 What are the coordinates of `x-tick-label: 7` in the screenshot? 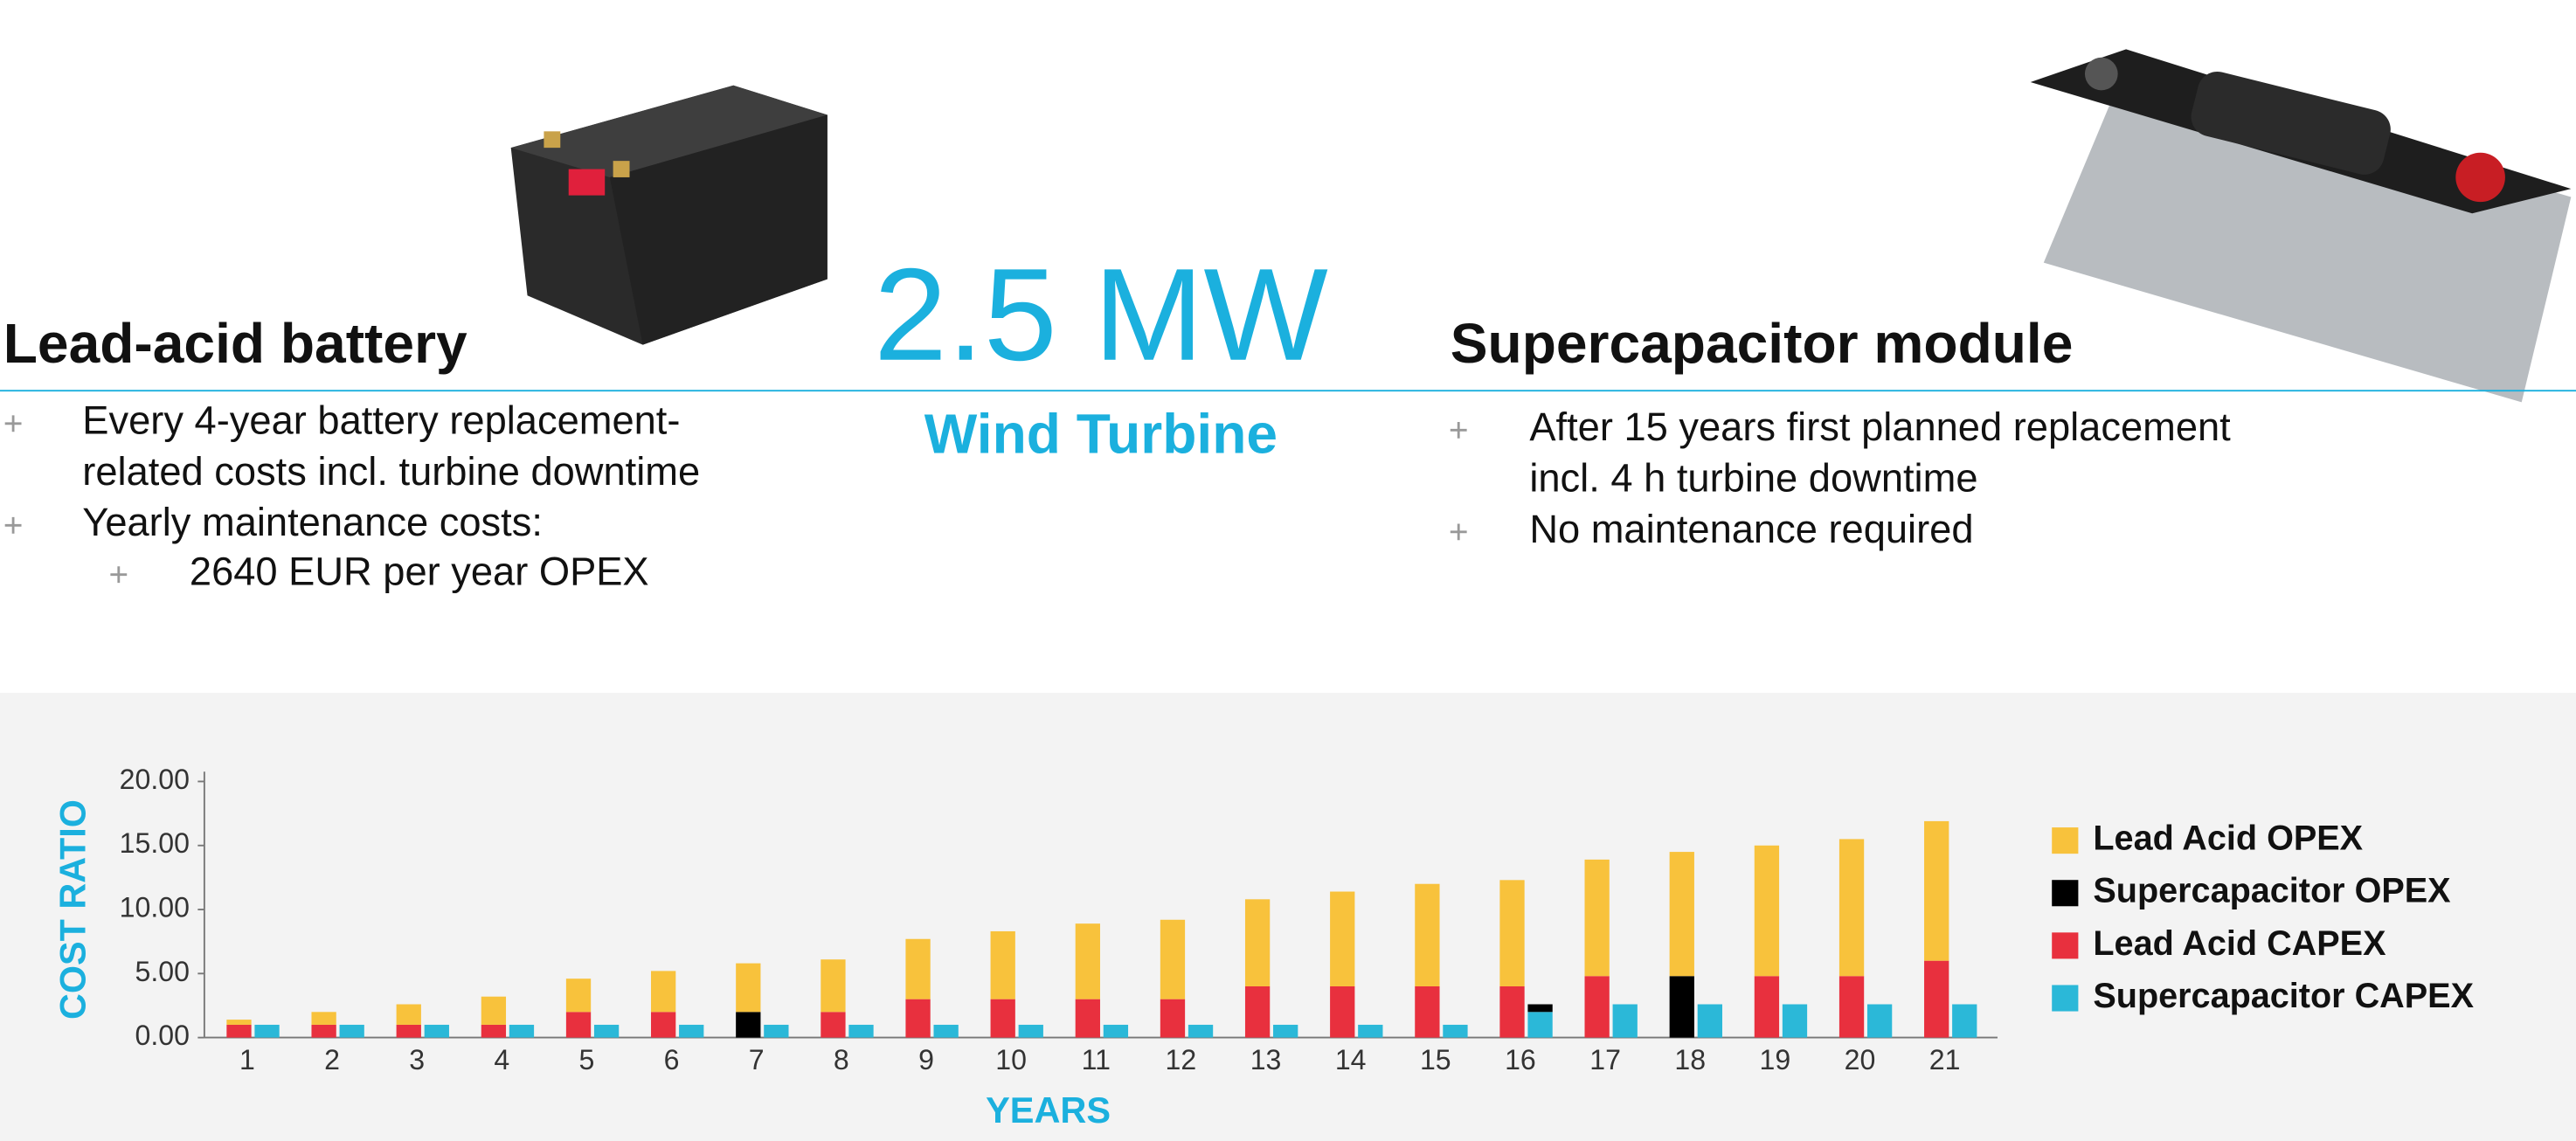 It's located at (757, 1059).